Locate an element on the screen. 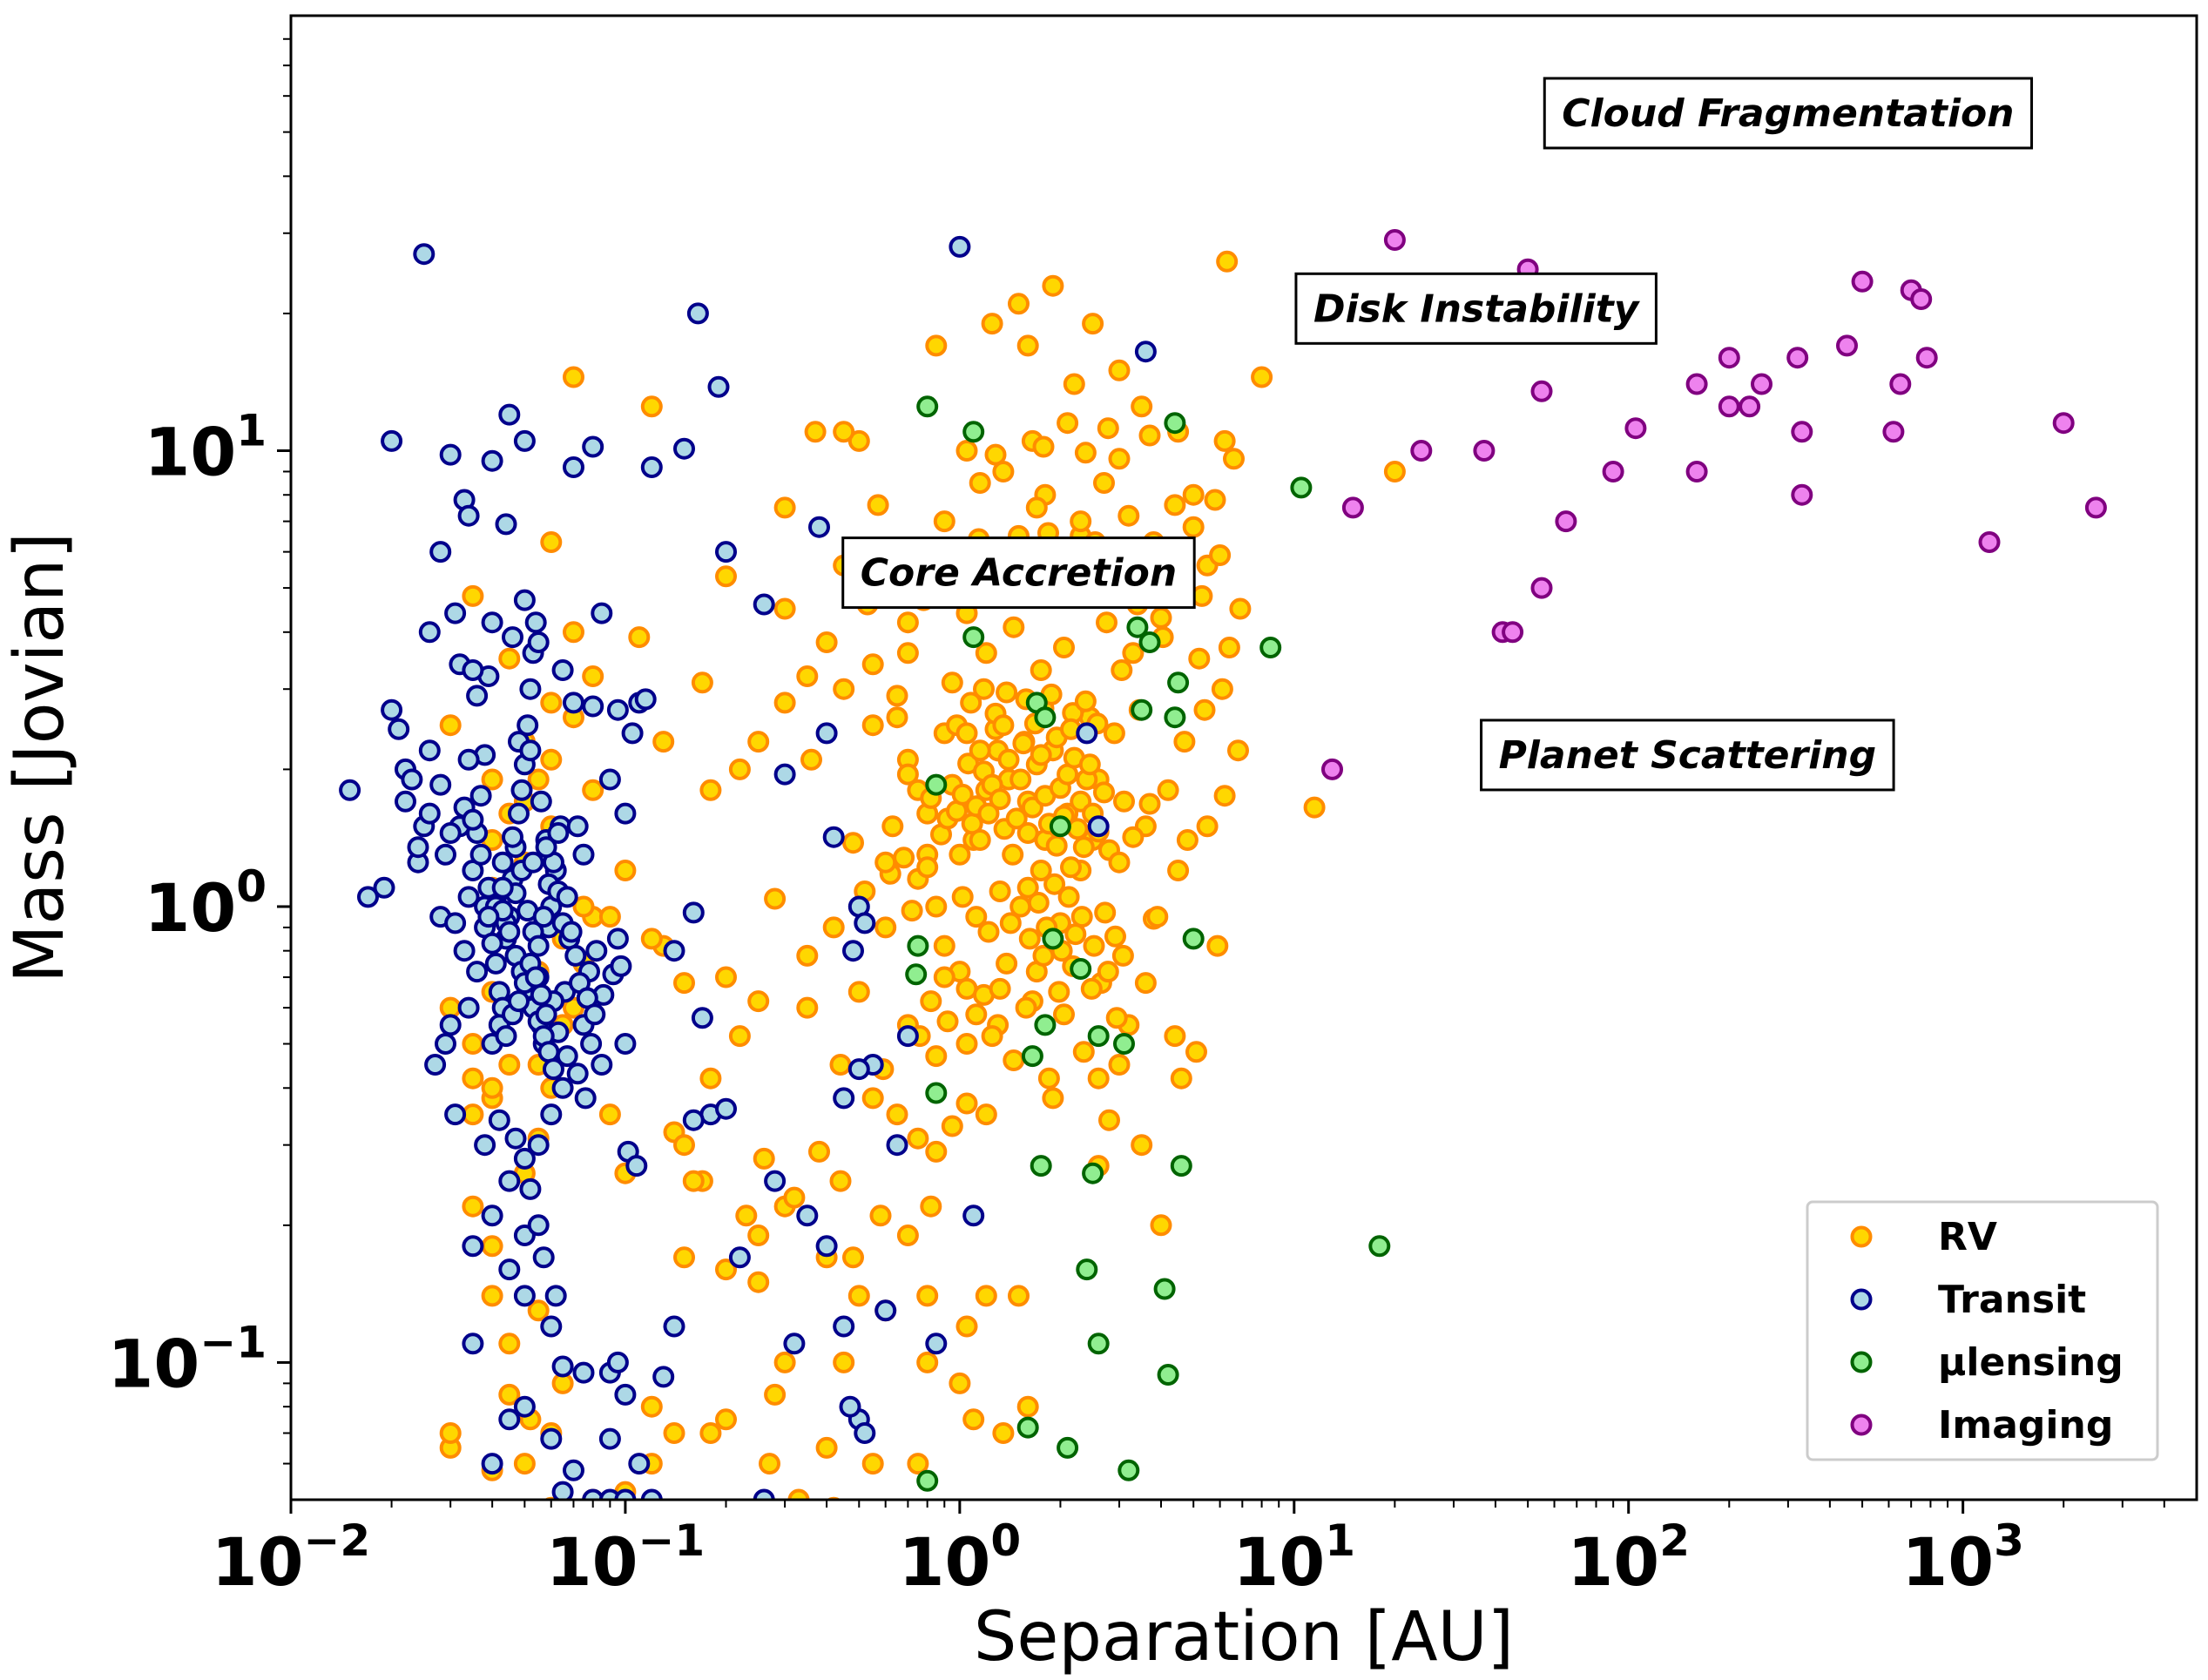 This screenshot has width=2208, height=1680. legend-marker is located at coordinates (1861, 1362).